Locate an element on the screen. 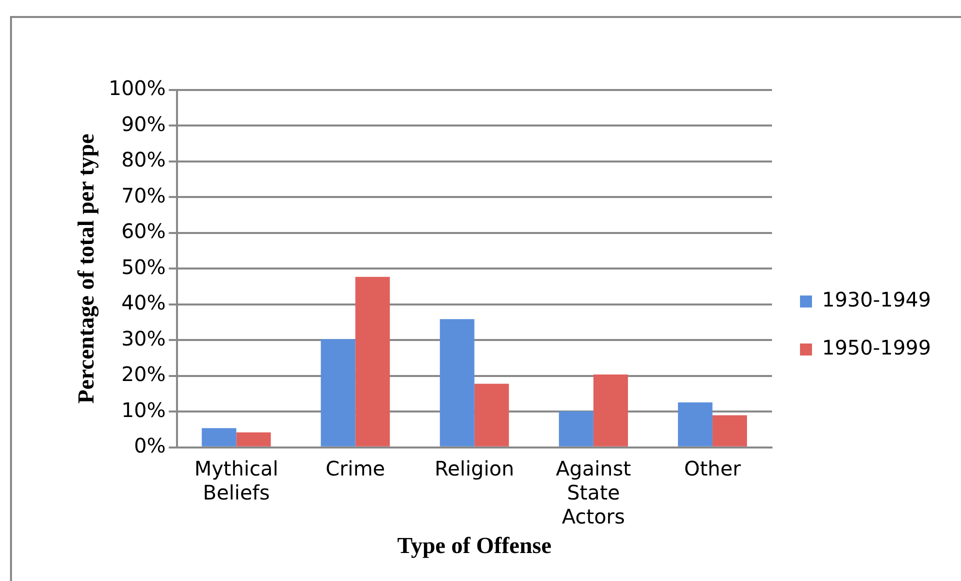 The height and width of the screenshot is (581, 961). y-tick-label: 0% is located at coordinates (150, 446).